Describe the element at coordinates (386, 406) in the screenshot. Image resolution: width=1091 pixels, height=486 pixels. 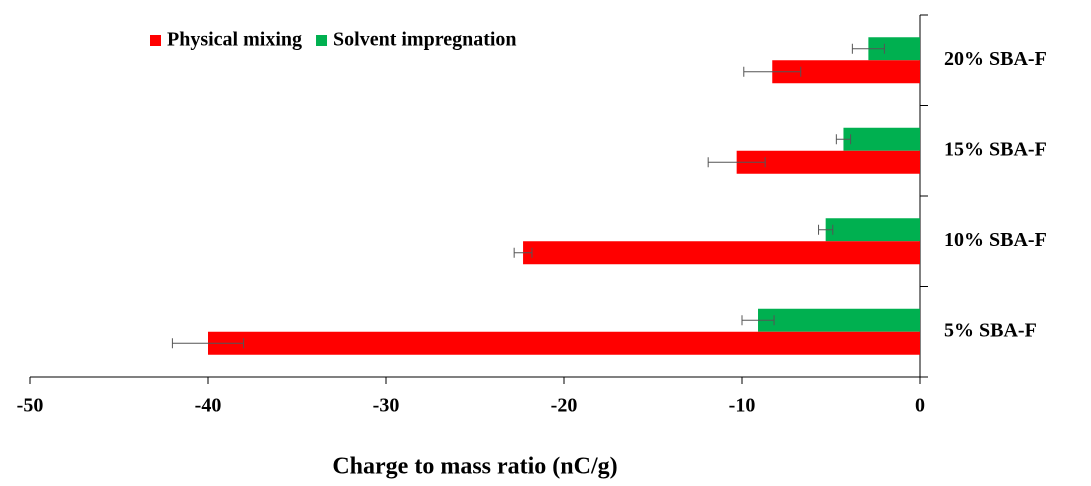
I see `x-tick-label: -30` at that location.